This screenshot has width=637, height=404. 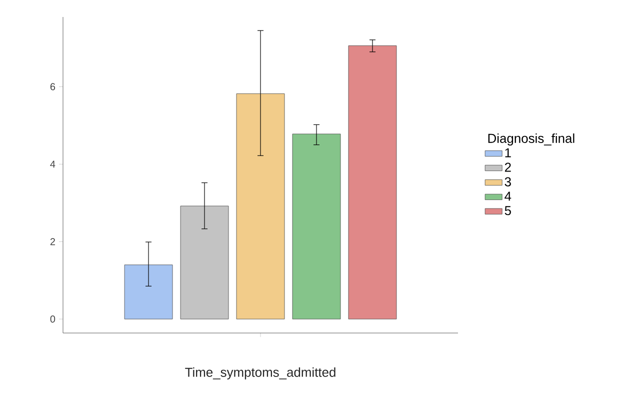 I want to click on legend-label: 5, so click(x=507, y=211).